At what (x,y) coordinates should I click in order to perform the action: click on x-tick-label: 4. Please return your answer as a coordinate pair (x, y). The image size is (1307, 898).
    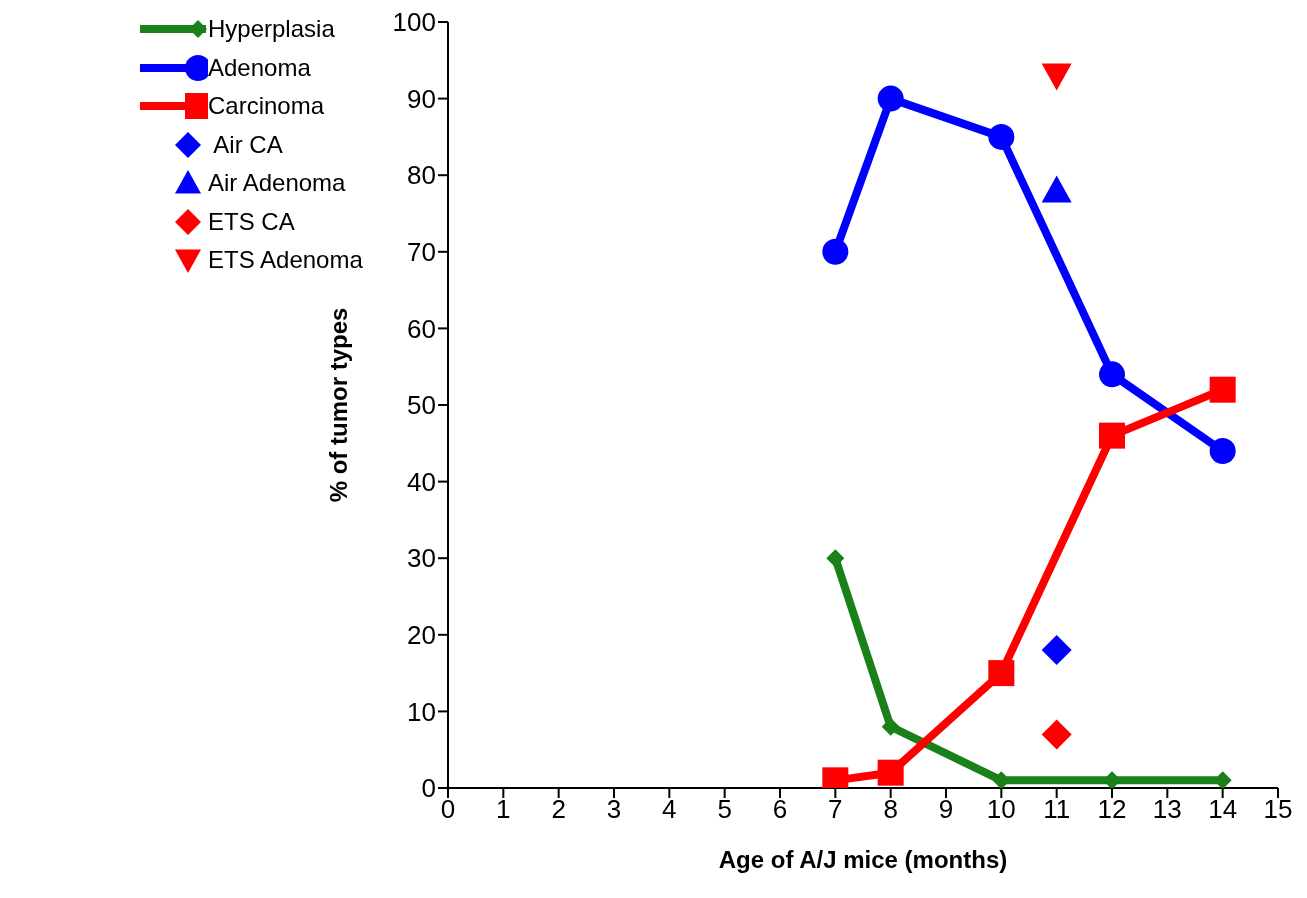
    Looking at the image, I should click on (669, 809).